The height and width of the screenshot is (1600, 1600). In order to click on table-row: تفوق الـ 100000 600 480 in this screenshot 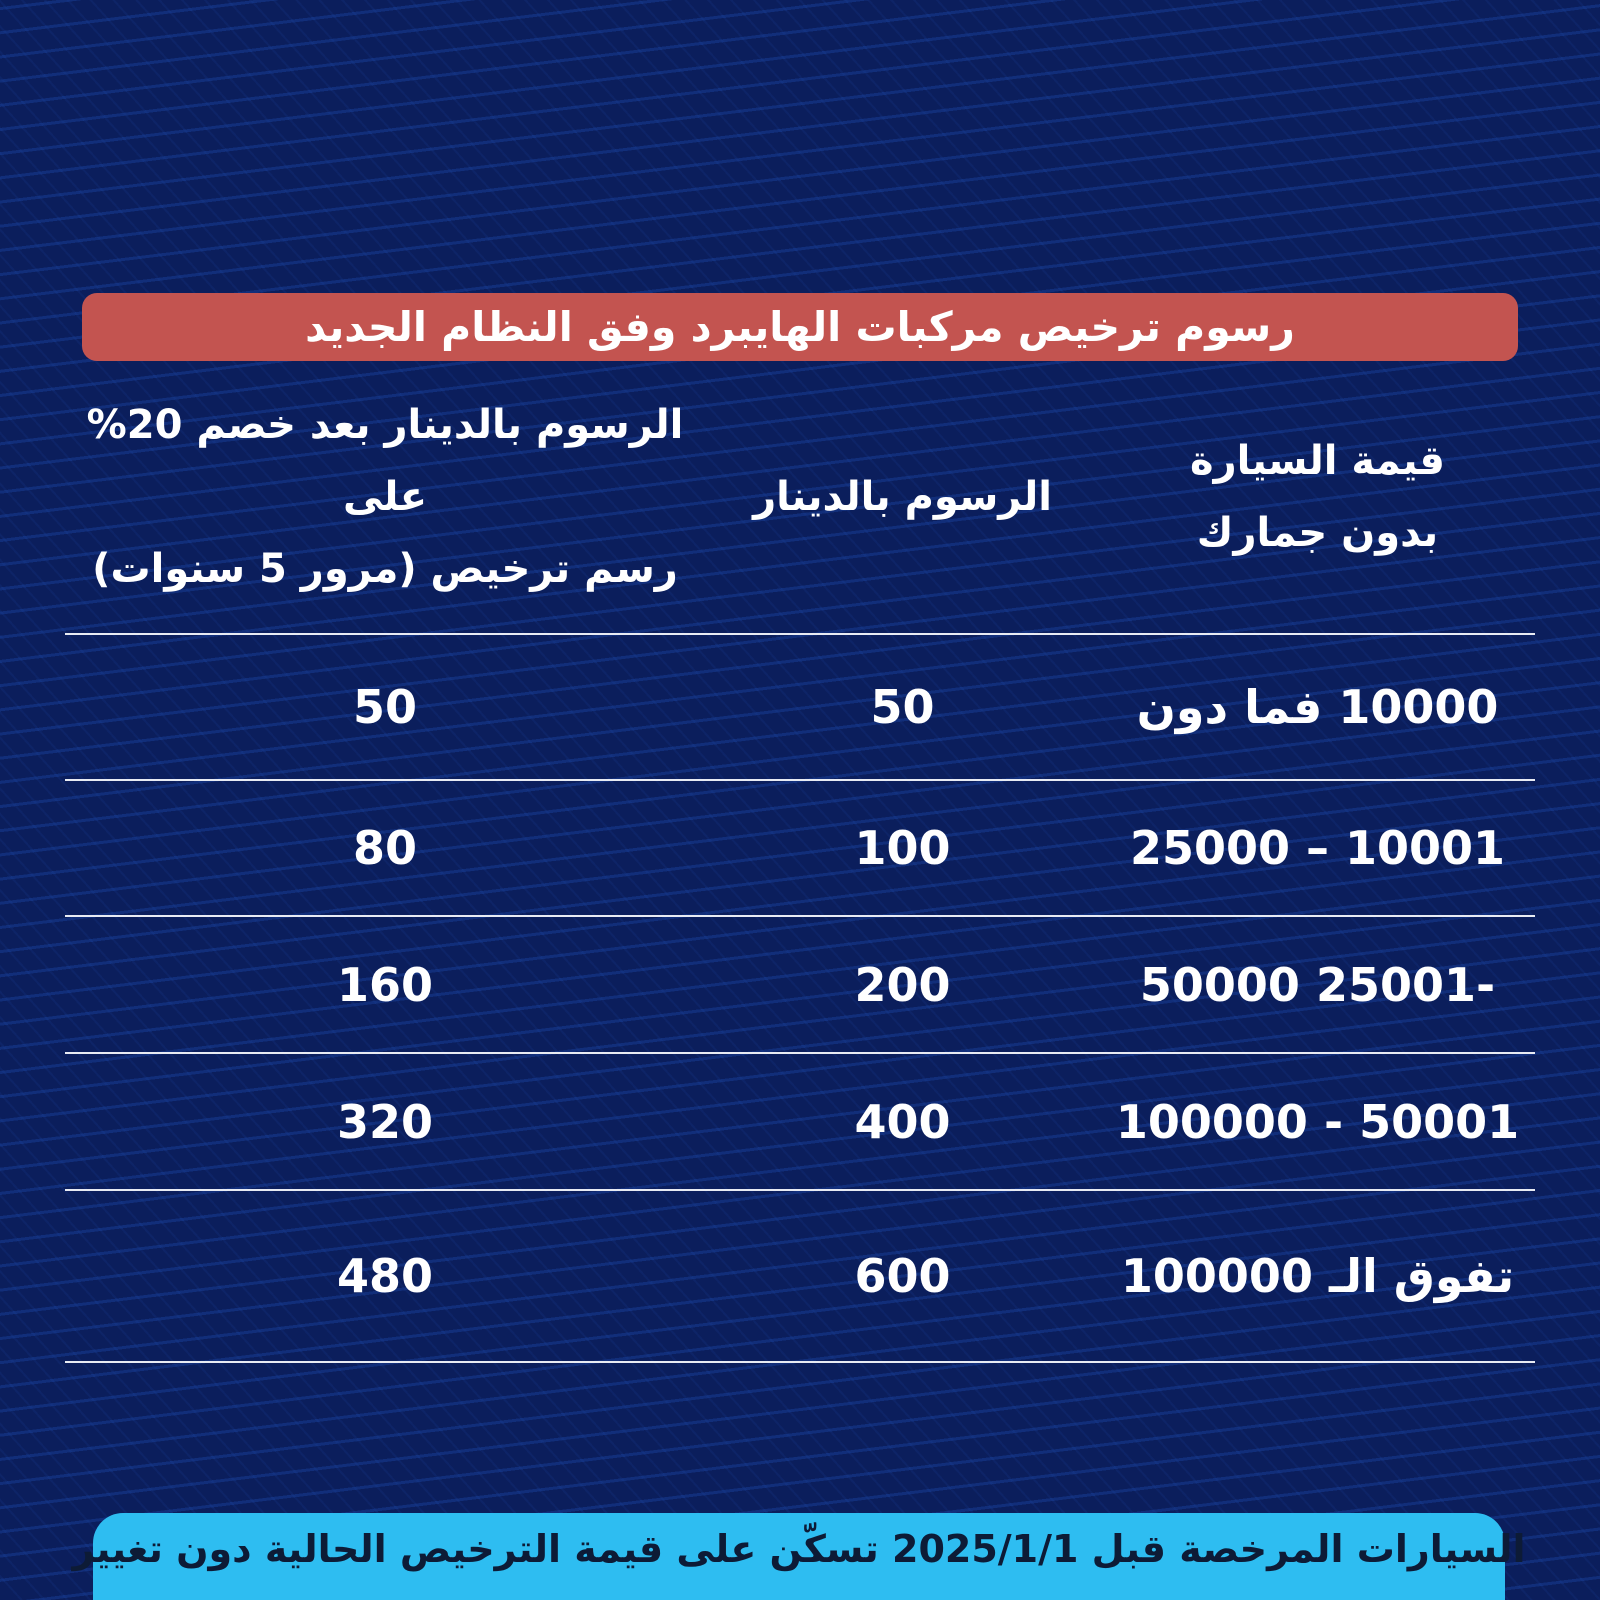, I will do `click(800, 1276)`.